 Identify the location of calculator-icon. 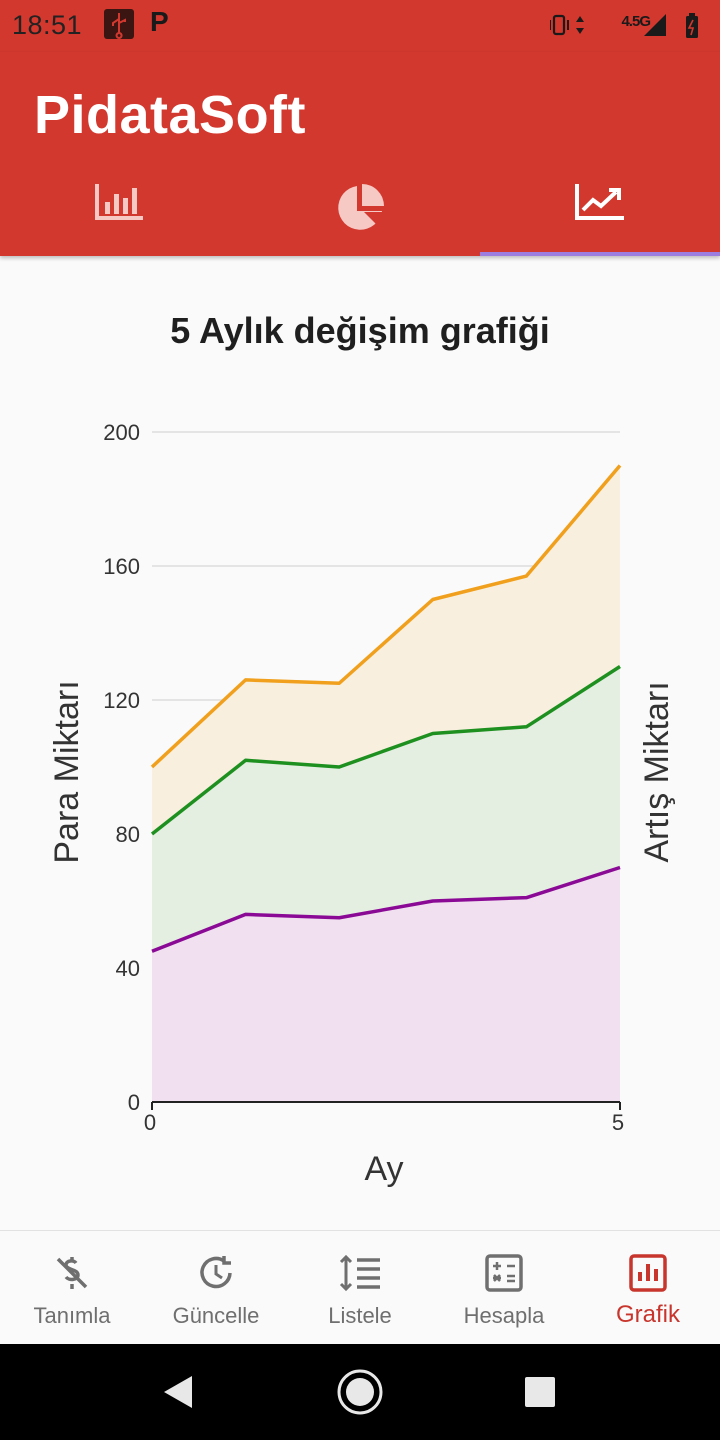
(504, 1273).